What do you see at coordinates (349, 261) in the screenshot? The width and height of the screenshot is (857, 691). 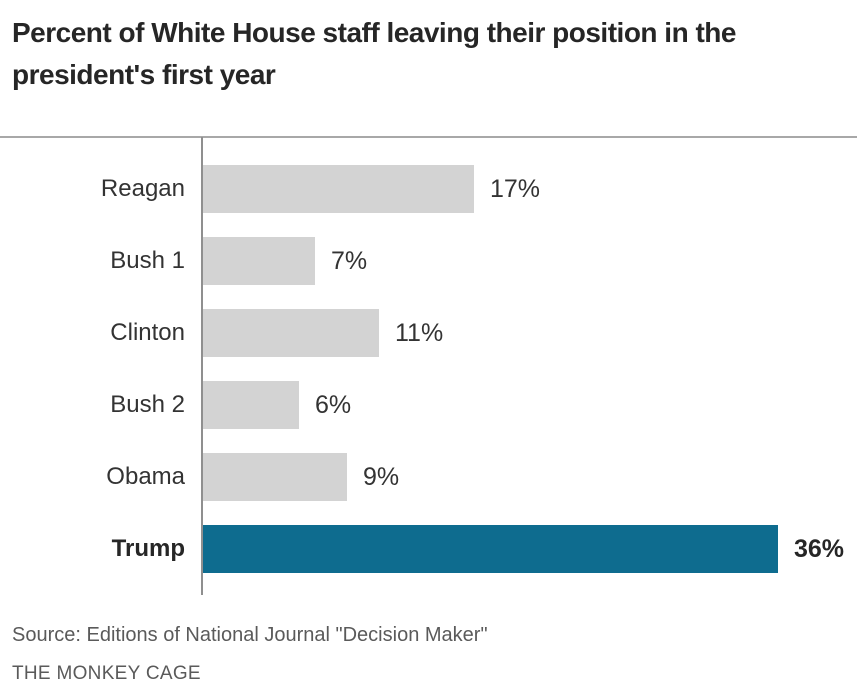 I see `value-label: 7%` at bounding box center [349, 261].